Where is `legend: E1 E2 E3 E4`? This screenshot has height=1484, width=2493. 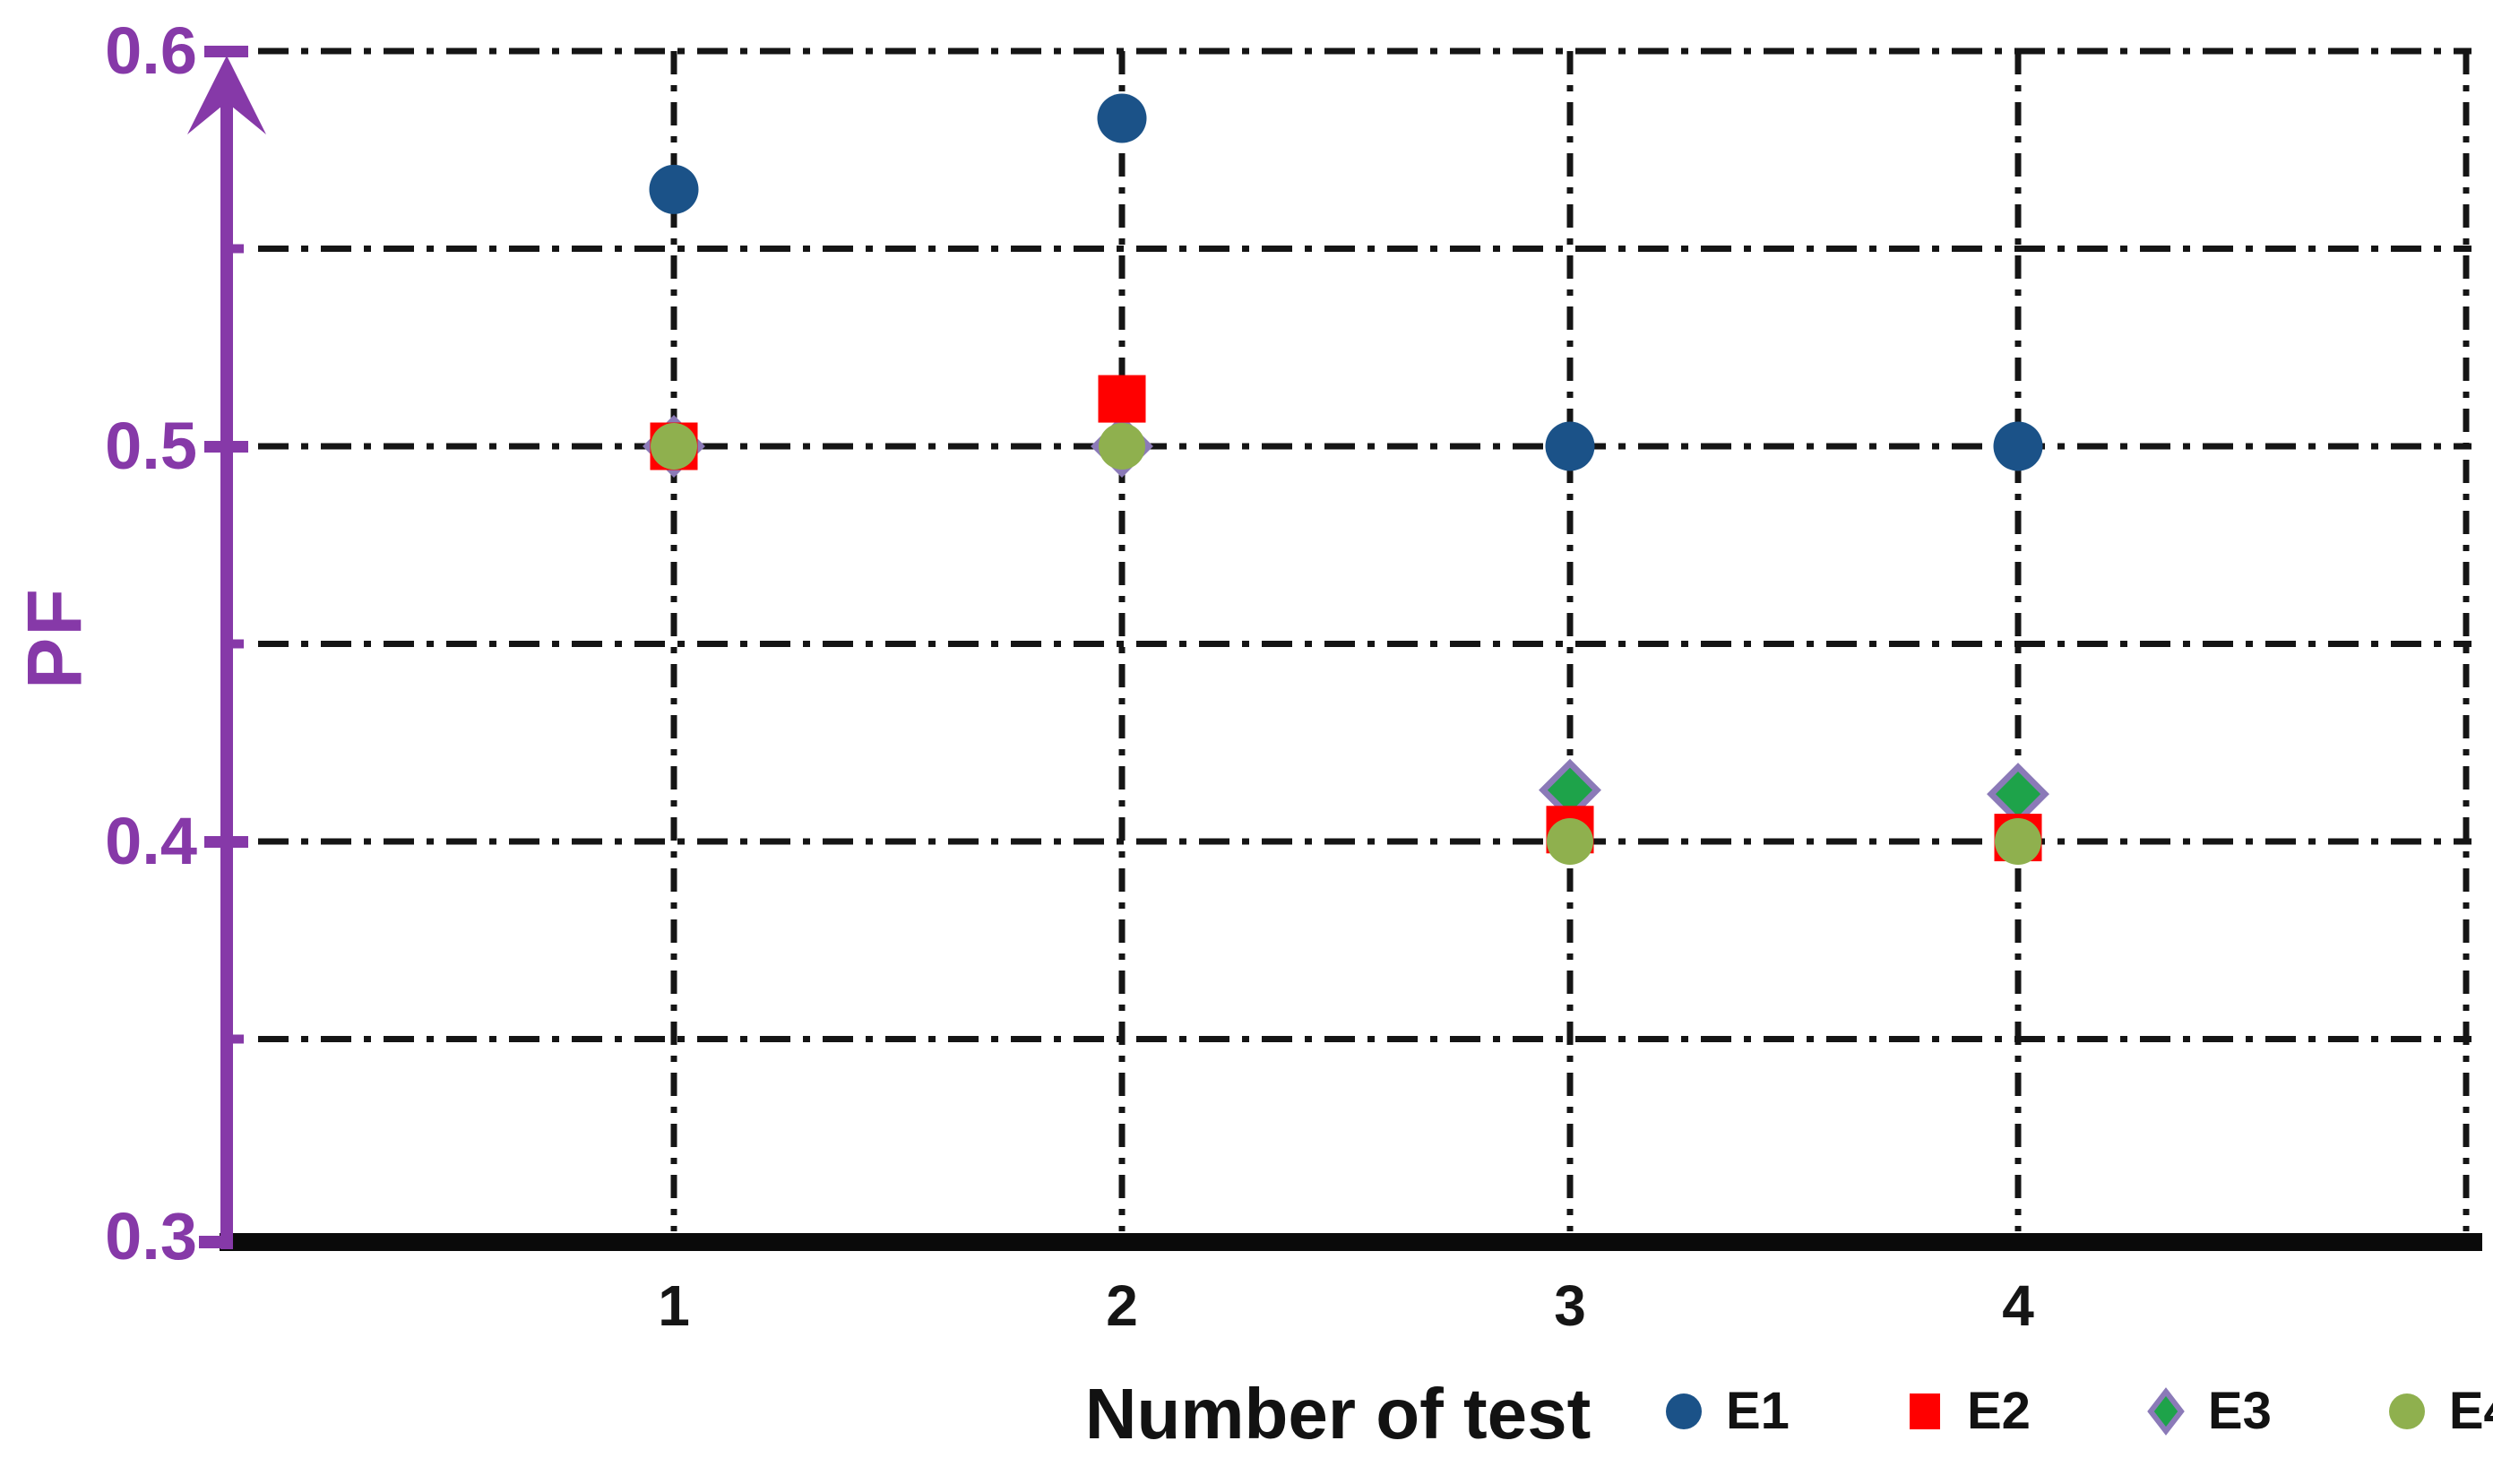 legend: E1 E2 E3 E4 is located at coordinates (2073, 1411).